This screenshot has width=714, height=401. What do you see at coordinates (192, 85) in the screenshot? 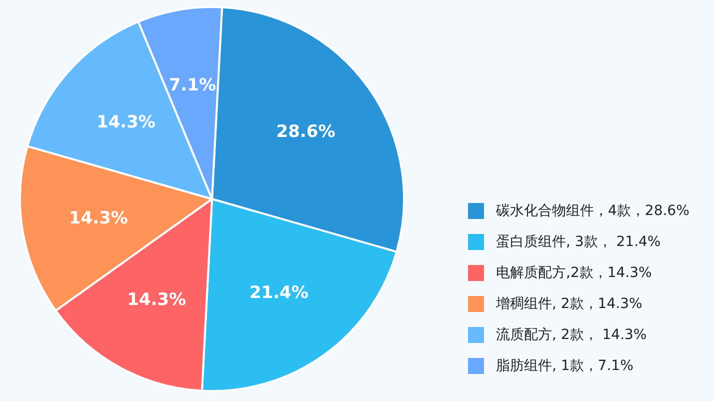
I see `data-label: 7.1%` at bounding box center [192, 85].